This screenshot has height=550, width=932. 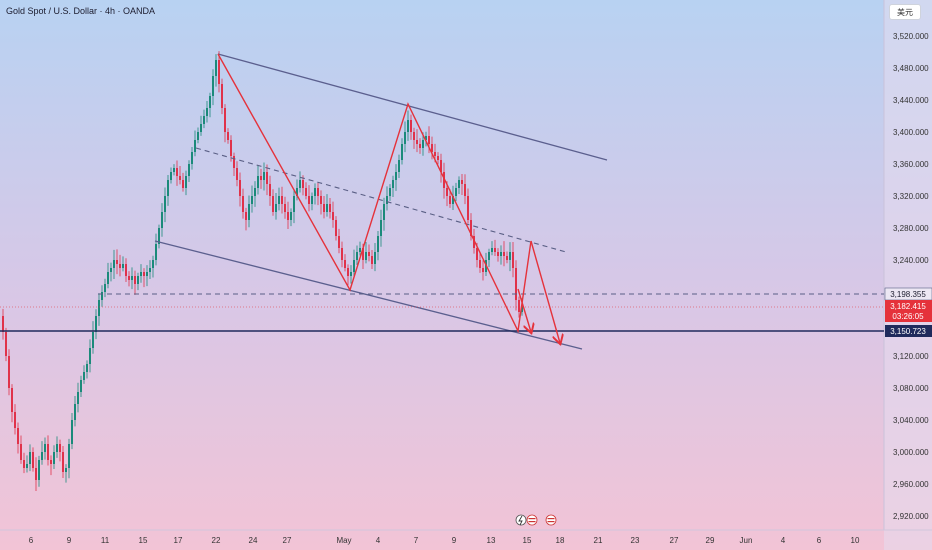 What do you see at coordinates (911, 420) in the screenshot?
I see `y-tick-label: 3,040.000` at bounding box center [911, 420].